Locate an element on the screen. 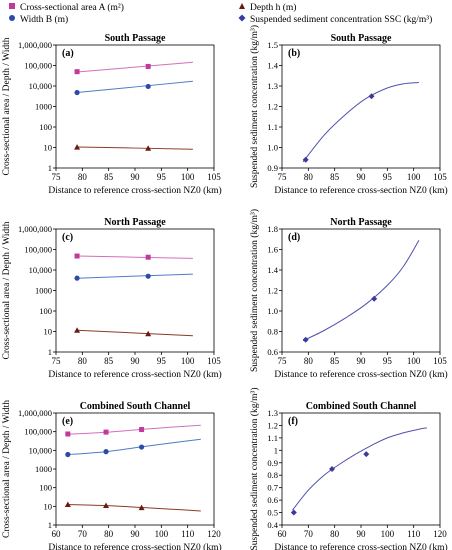 This screenshot has width=452, height=550. x-tick-label: 120 is located at coordinates (440, 534).